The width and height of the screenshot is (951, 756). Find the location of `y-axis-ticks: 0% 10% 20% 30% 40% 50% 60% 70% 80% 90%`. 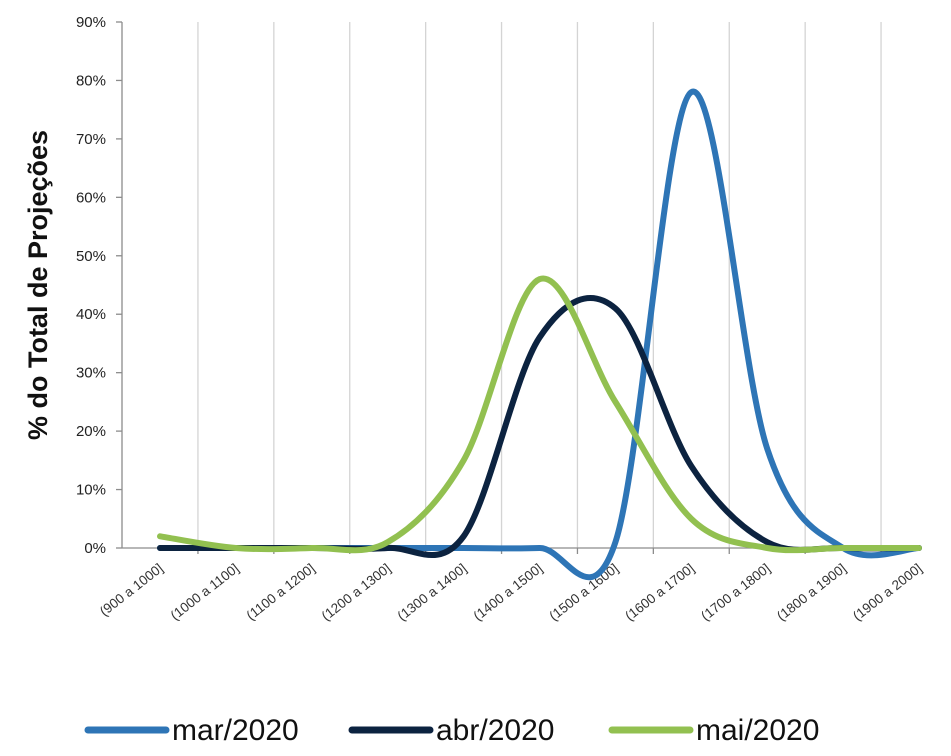

y-axis-ticks: 0% 10% 20% 30% 40% 50% 60% 70% 80% 90% is located at coordinates (99, 285).